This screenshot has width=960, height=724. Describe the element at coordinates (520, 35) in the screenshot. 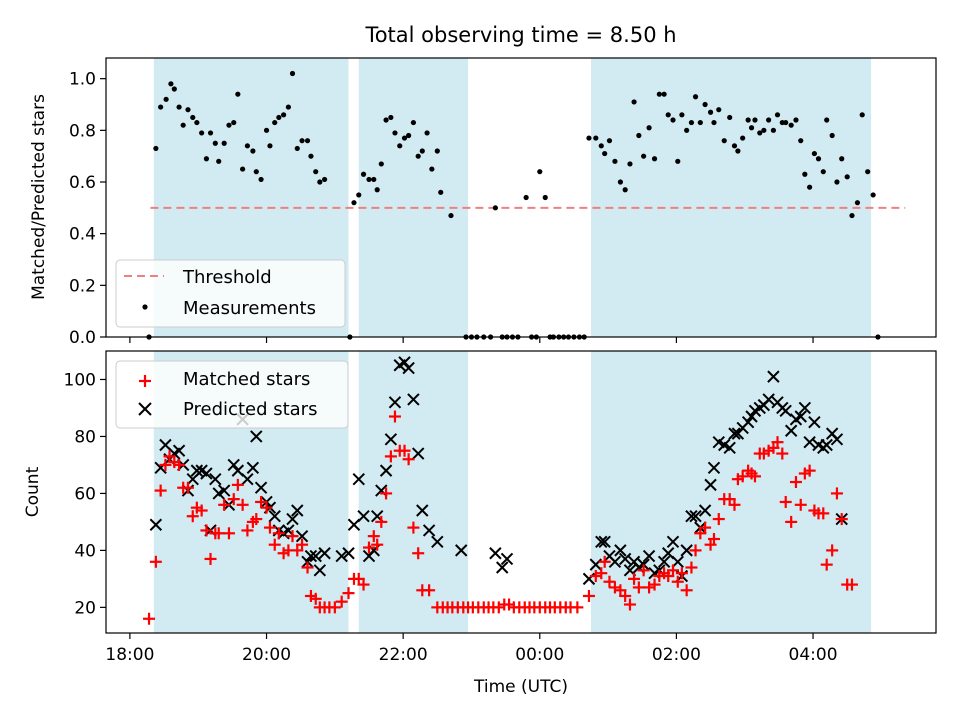

I see `figure-title: Total observing time = 8.50 h` at that location.